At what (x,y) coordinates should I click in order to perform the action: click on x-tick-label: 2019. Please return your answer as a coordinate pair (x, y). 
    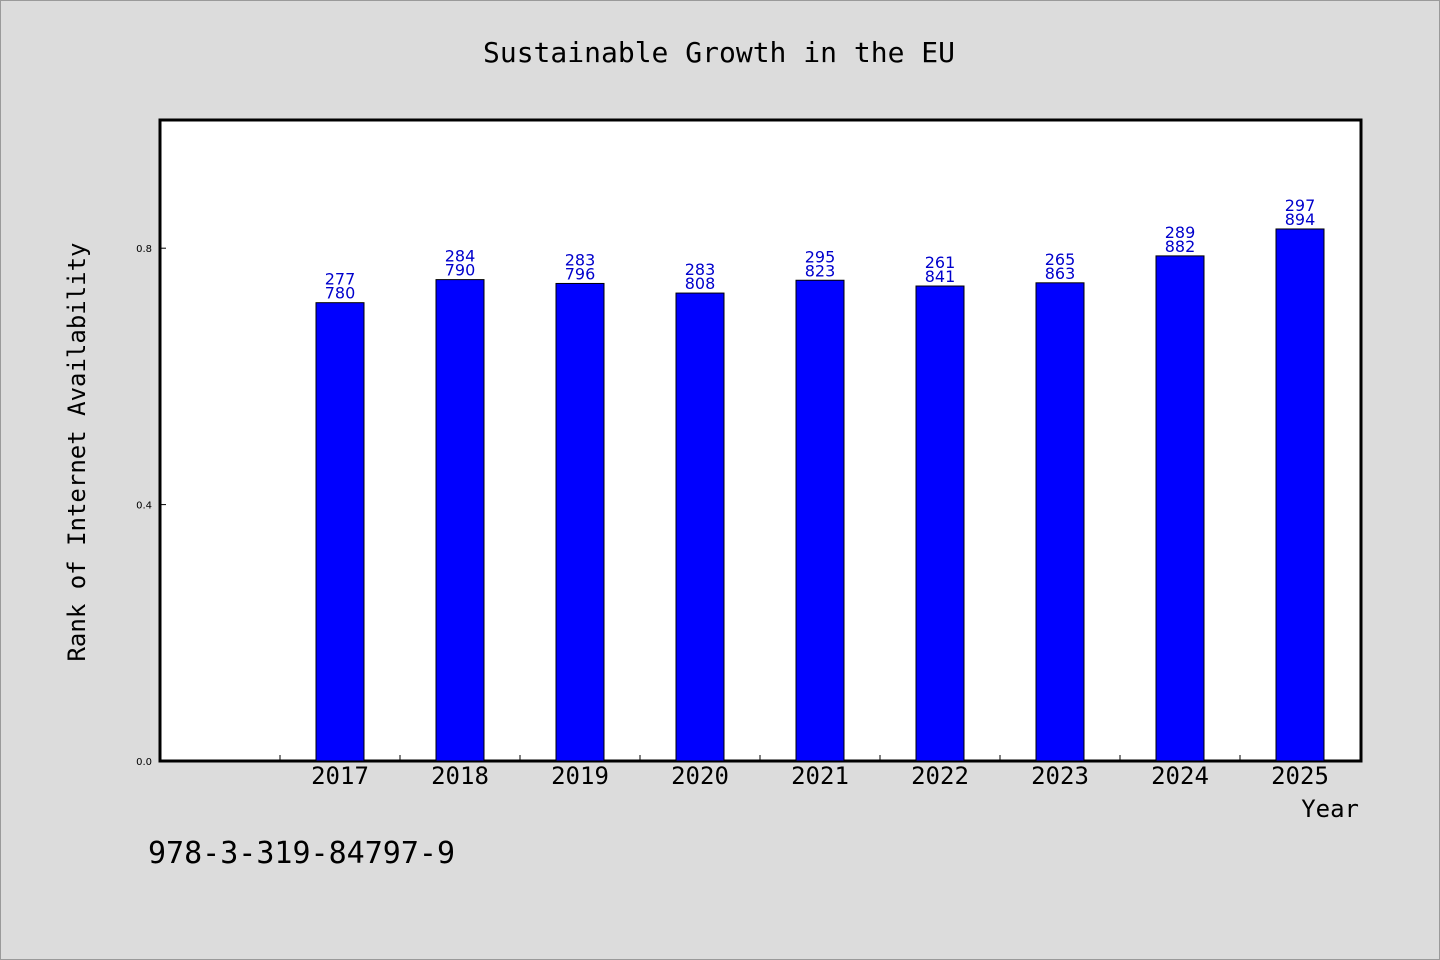
    Looking at the image, I should click on (580, 776).